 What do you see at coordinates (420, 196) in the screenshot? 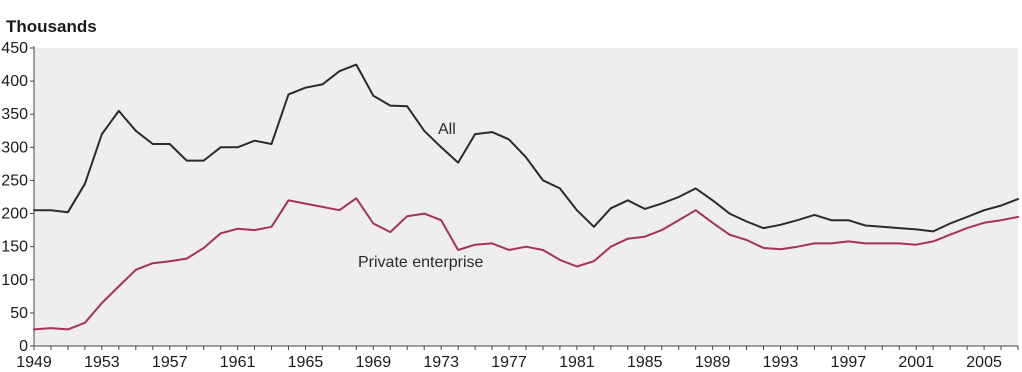
I see `series-labels: All Private enterprise` at bounding box center [420, 196].